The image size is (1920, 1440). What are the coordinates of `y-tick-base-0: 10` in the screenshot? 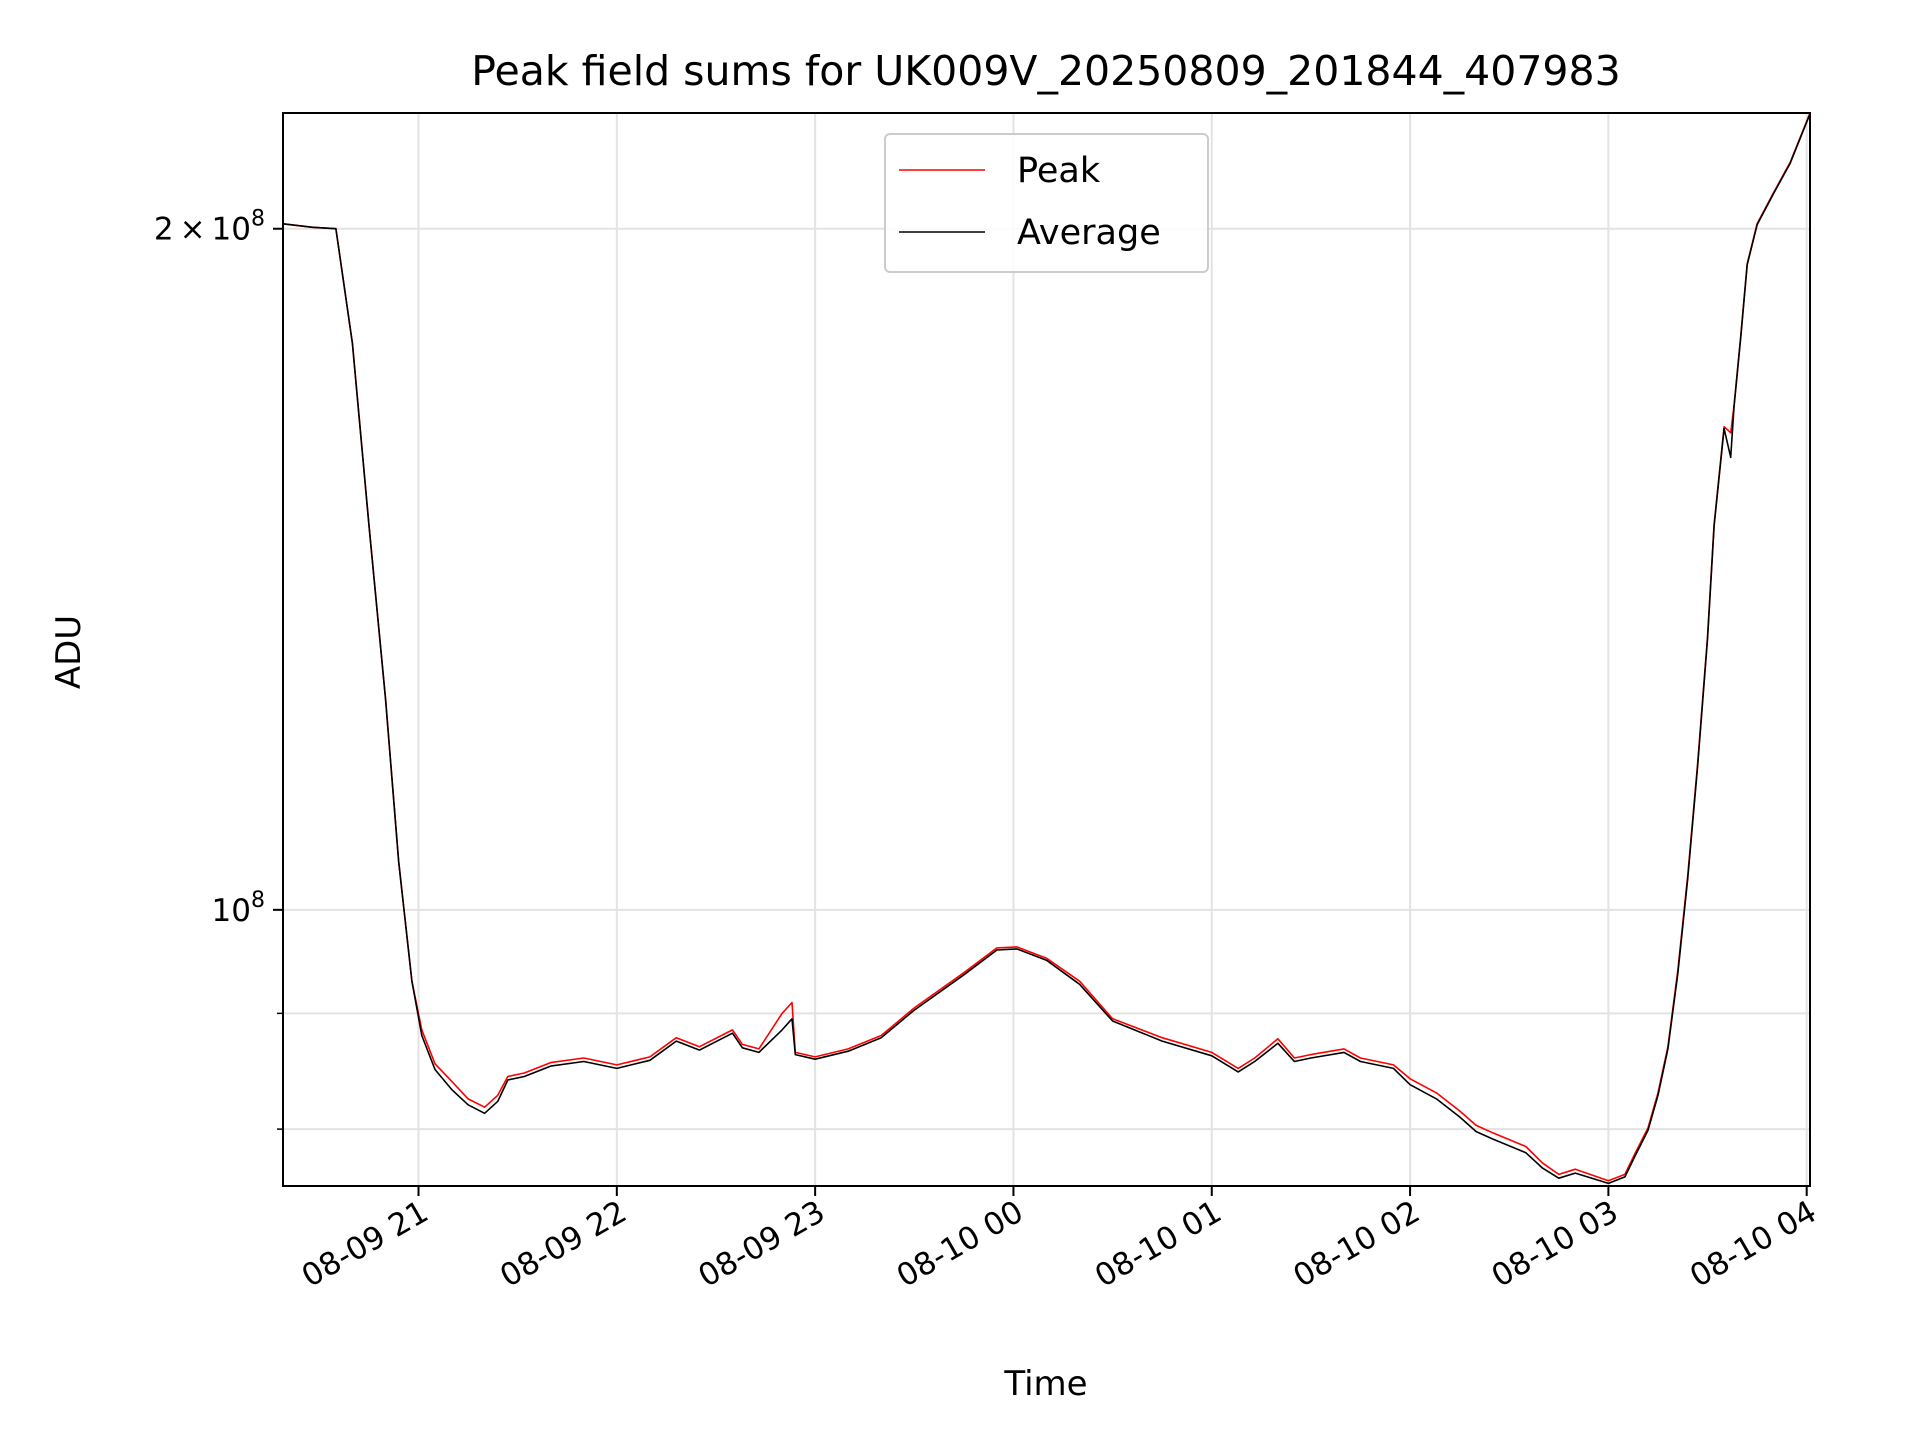 It's located at (231, 911).